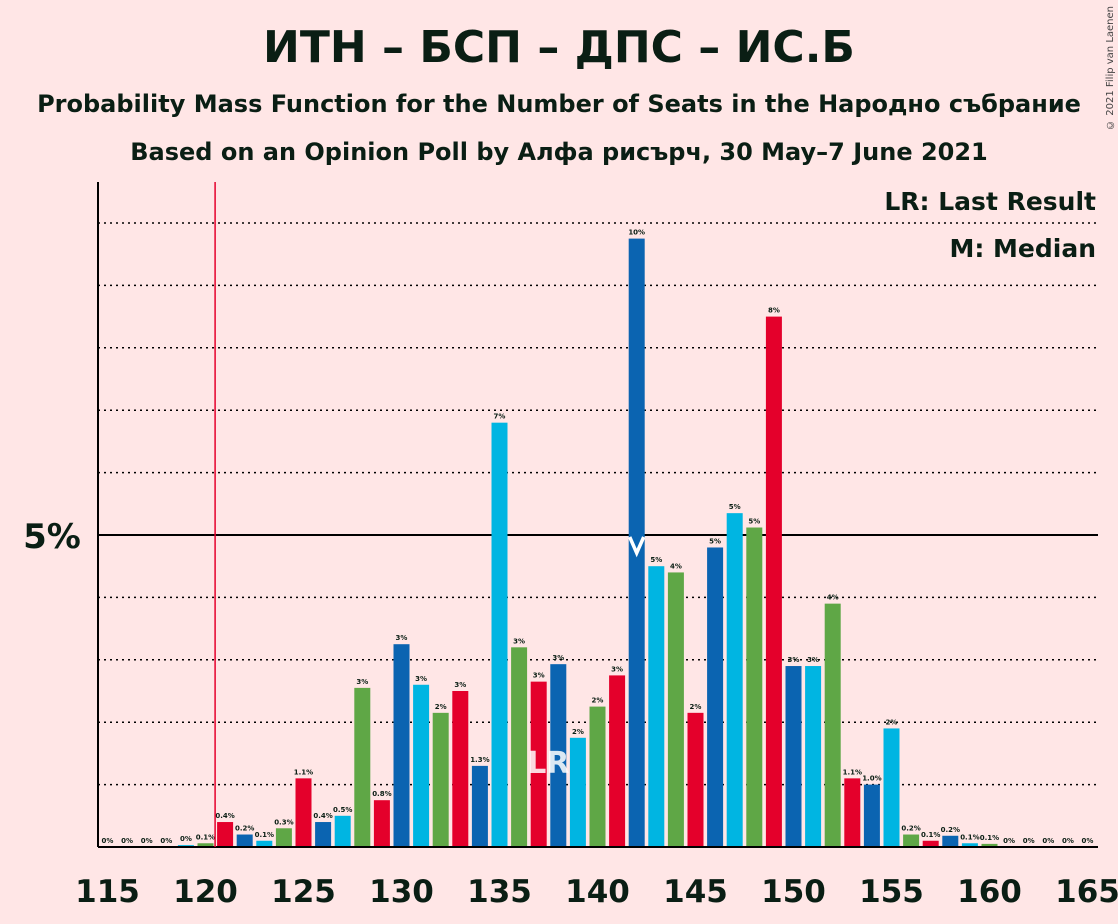  What do you see at coordinates (224, 816) in the screenshot?
I see `data-label-seat-121: 0.4%` at bounding box center [224, 816].